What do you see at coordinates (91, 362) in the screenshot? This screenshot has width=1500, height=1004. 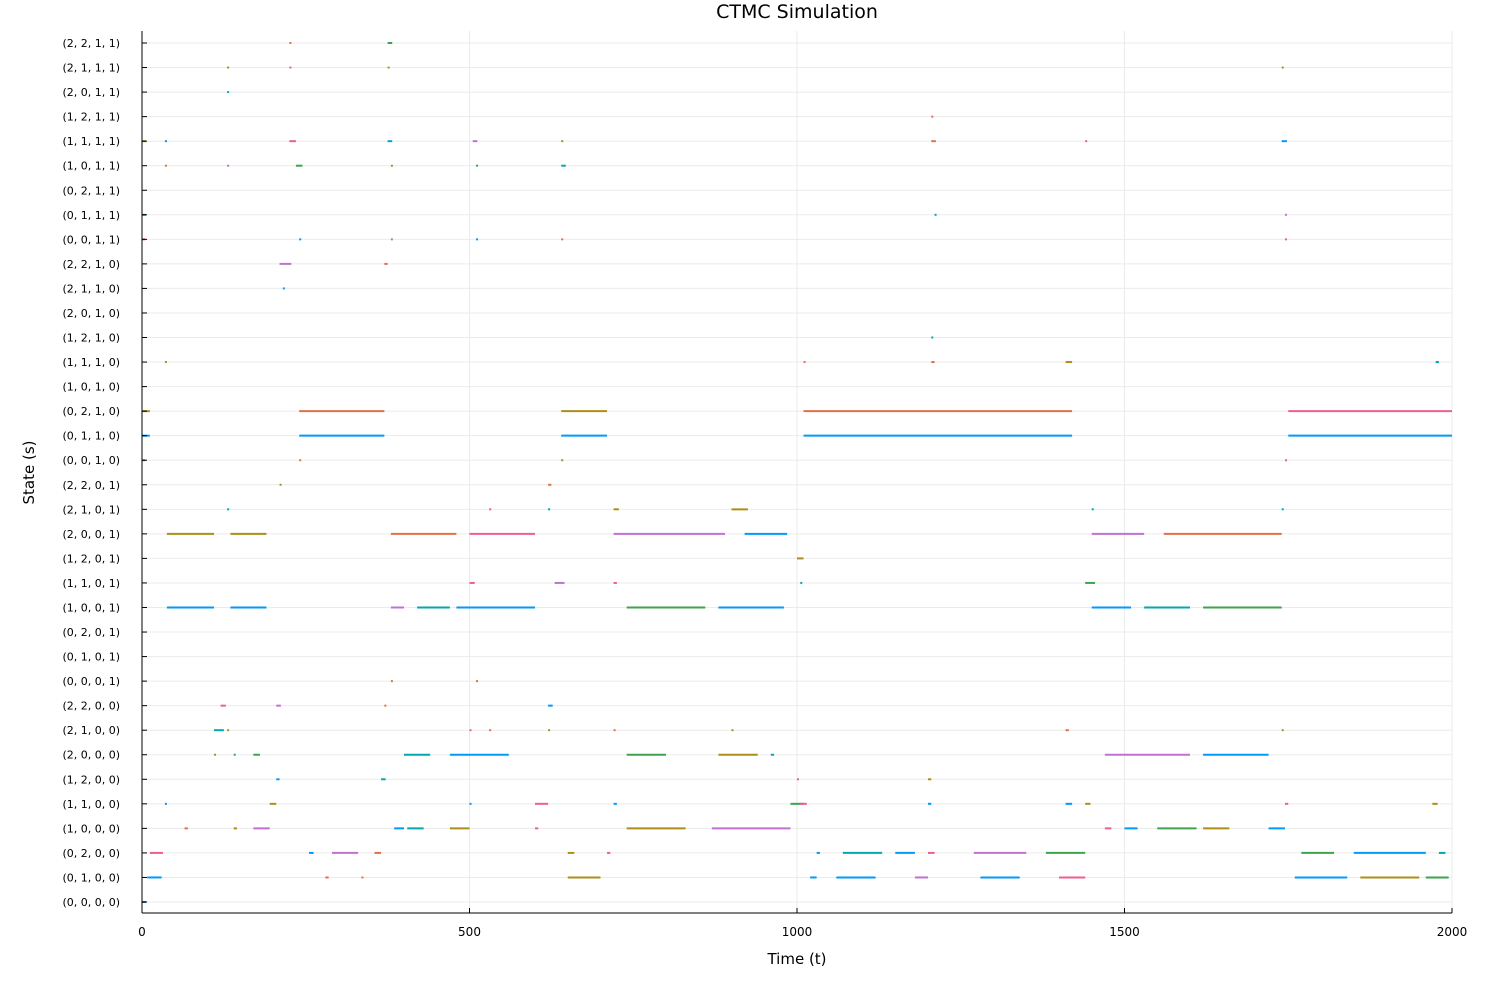 I see `y-tick-label: (1, 1, 1, 0)` at bounding box center [91, 362].